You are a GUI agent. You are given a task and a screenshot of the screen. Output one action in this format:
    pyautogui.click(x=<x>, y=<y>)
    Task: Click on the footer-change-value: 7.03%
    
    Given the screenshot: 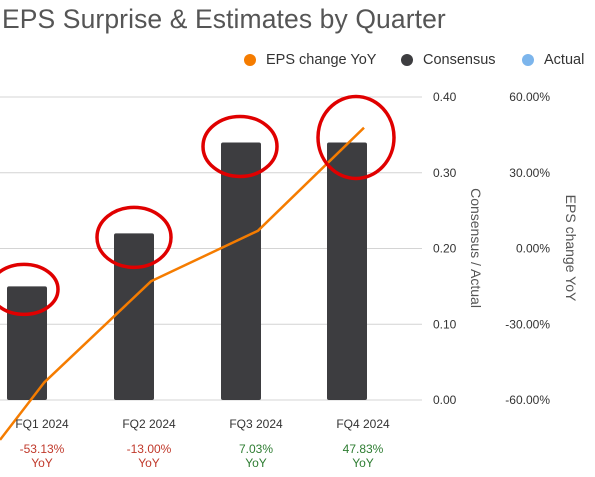 What is the action you would take?
    pyautogui.click(x=256, y=449)
    